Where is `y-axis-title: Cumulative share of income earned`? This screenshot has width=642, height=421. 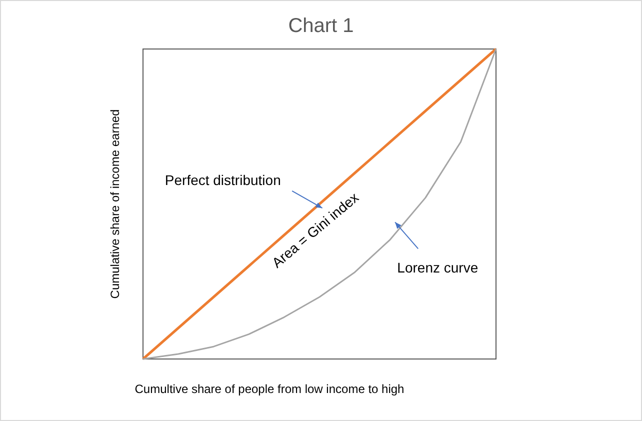
y-axis-title: Cumulative share of income earned is located at coordinates (115, 204).